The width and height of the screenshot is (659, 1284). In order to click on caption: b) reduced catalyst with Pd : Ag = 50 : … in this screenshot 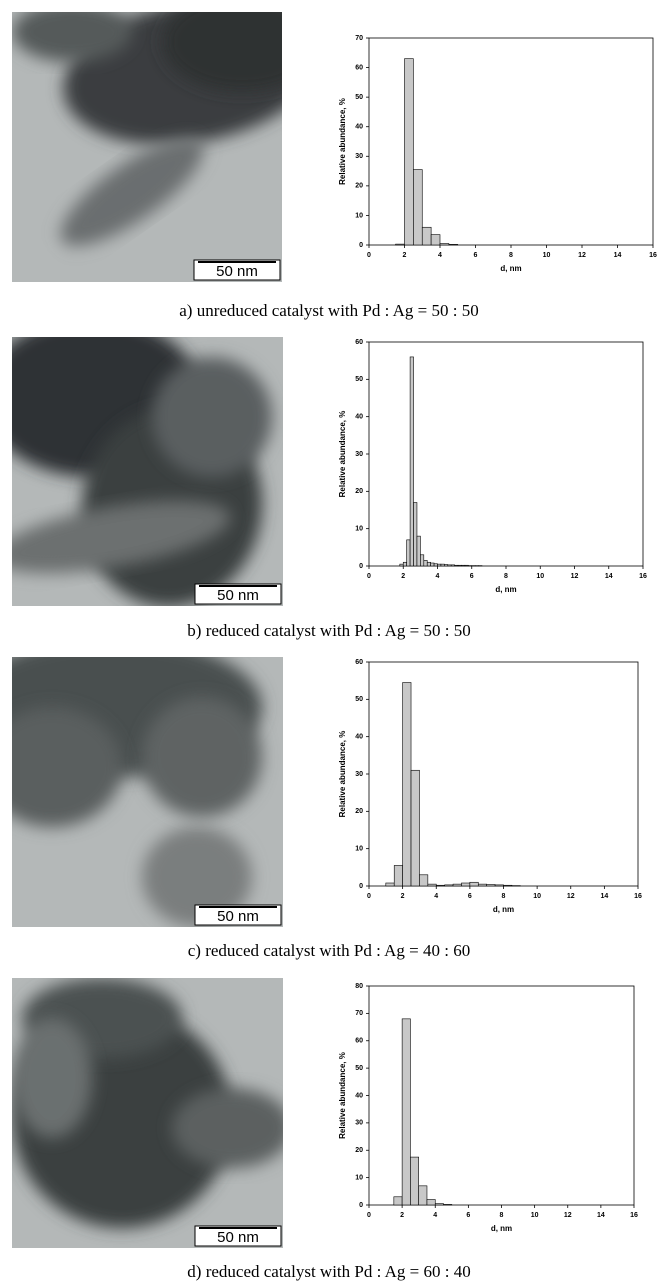, I will do `click(328, 630)`.